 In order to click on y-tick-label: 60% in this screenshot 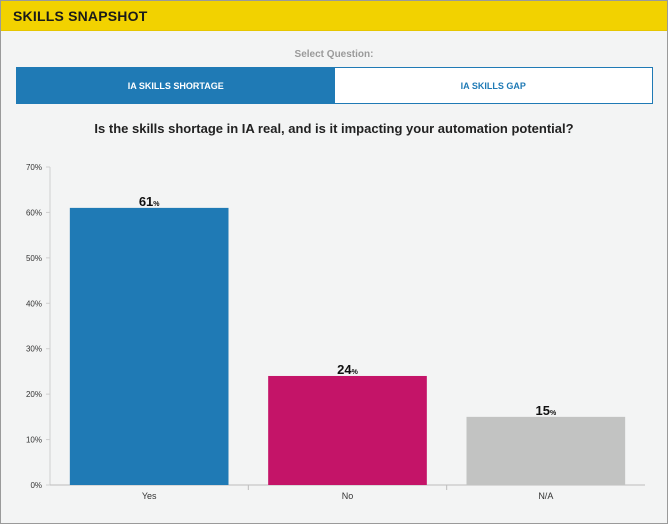, I will do `click(34, 212)`.